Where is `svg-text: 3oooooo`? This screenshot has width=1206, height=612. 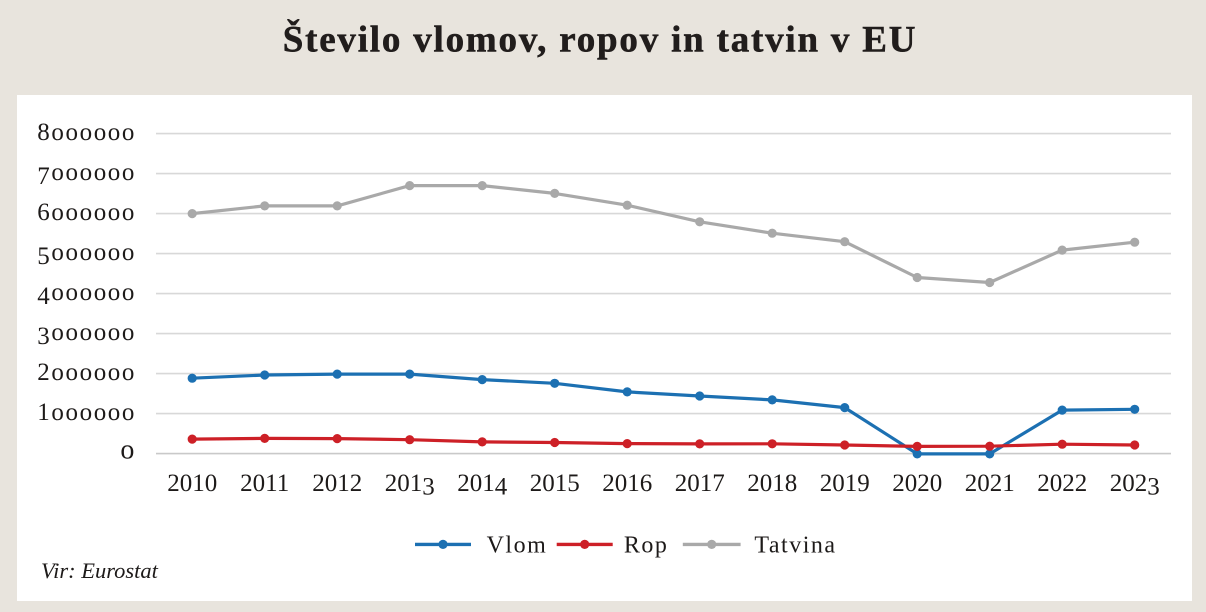
svg-text: 3oooooo is located at coordinates (86, 334).